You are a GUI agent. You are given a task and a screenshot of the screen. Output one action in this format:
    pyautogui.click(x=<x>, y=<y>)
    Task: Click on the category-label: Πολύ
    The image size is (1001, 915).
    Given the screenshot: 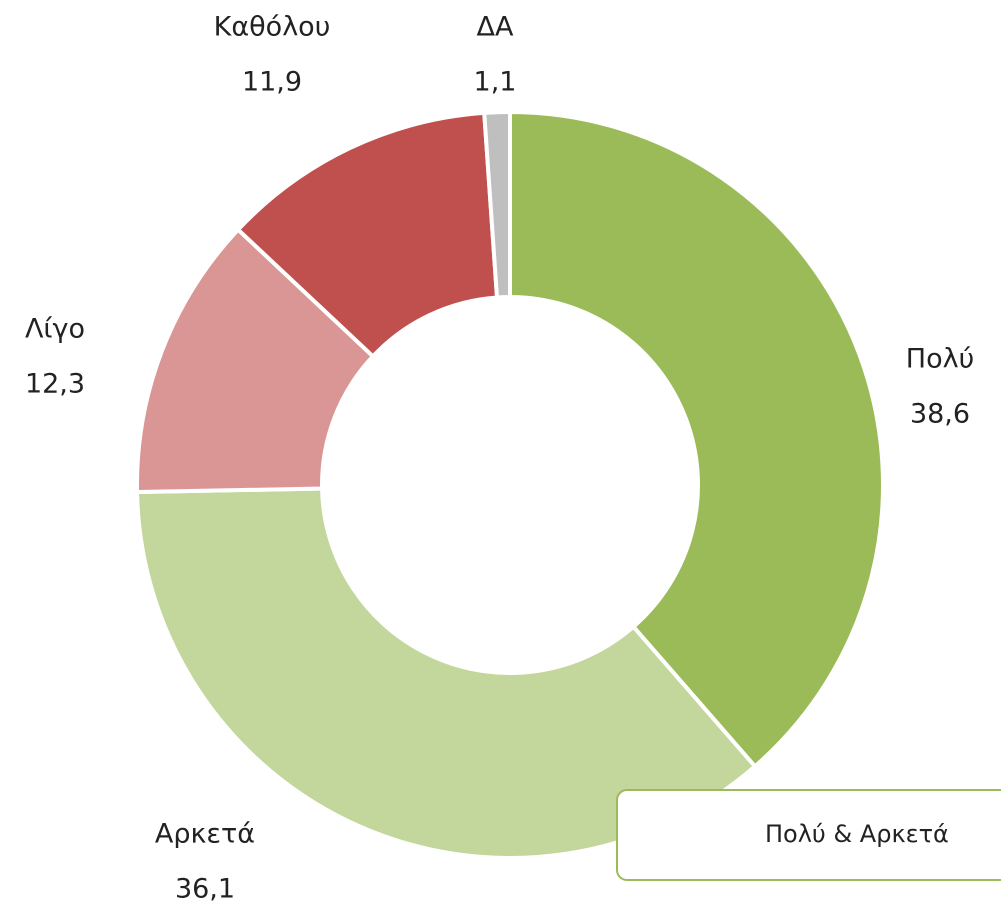 What is the action you would take?
    pyautogui.click(x=940, y=359)
    